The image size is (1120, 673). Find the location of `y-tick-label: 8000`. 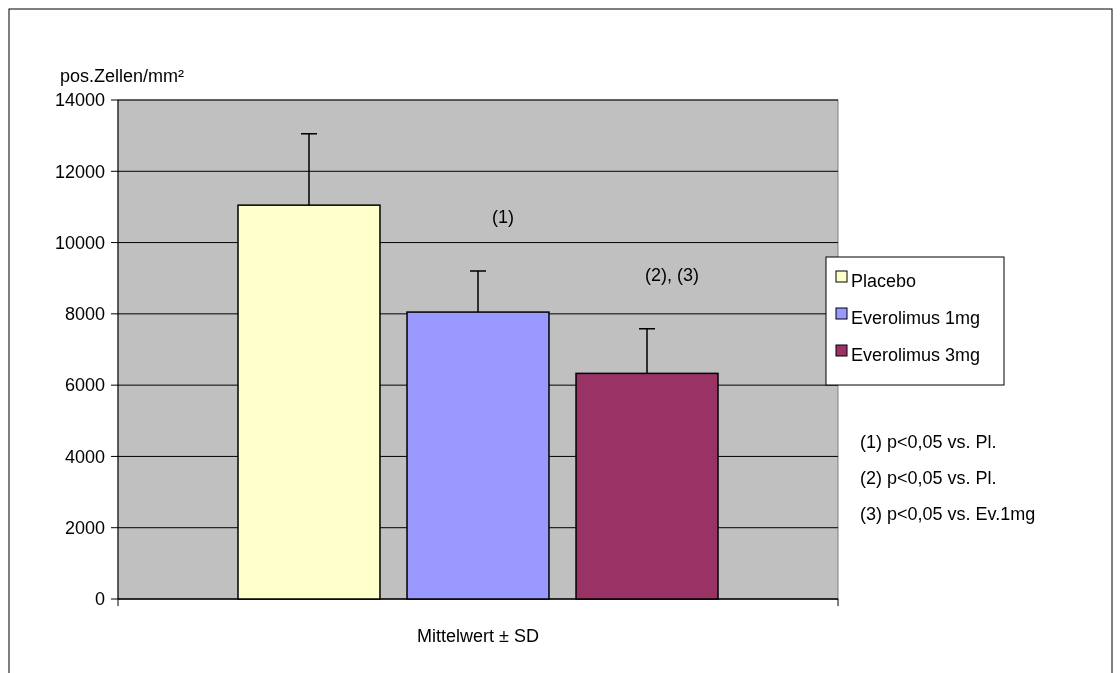

y-tick-label: 8000 is located at coordinates (84, 314).